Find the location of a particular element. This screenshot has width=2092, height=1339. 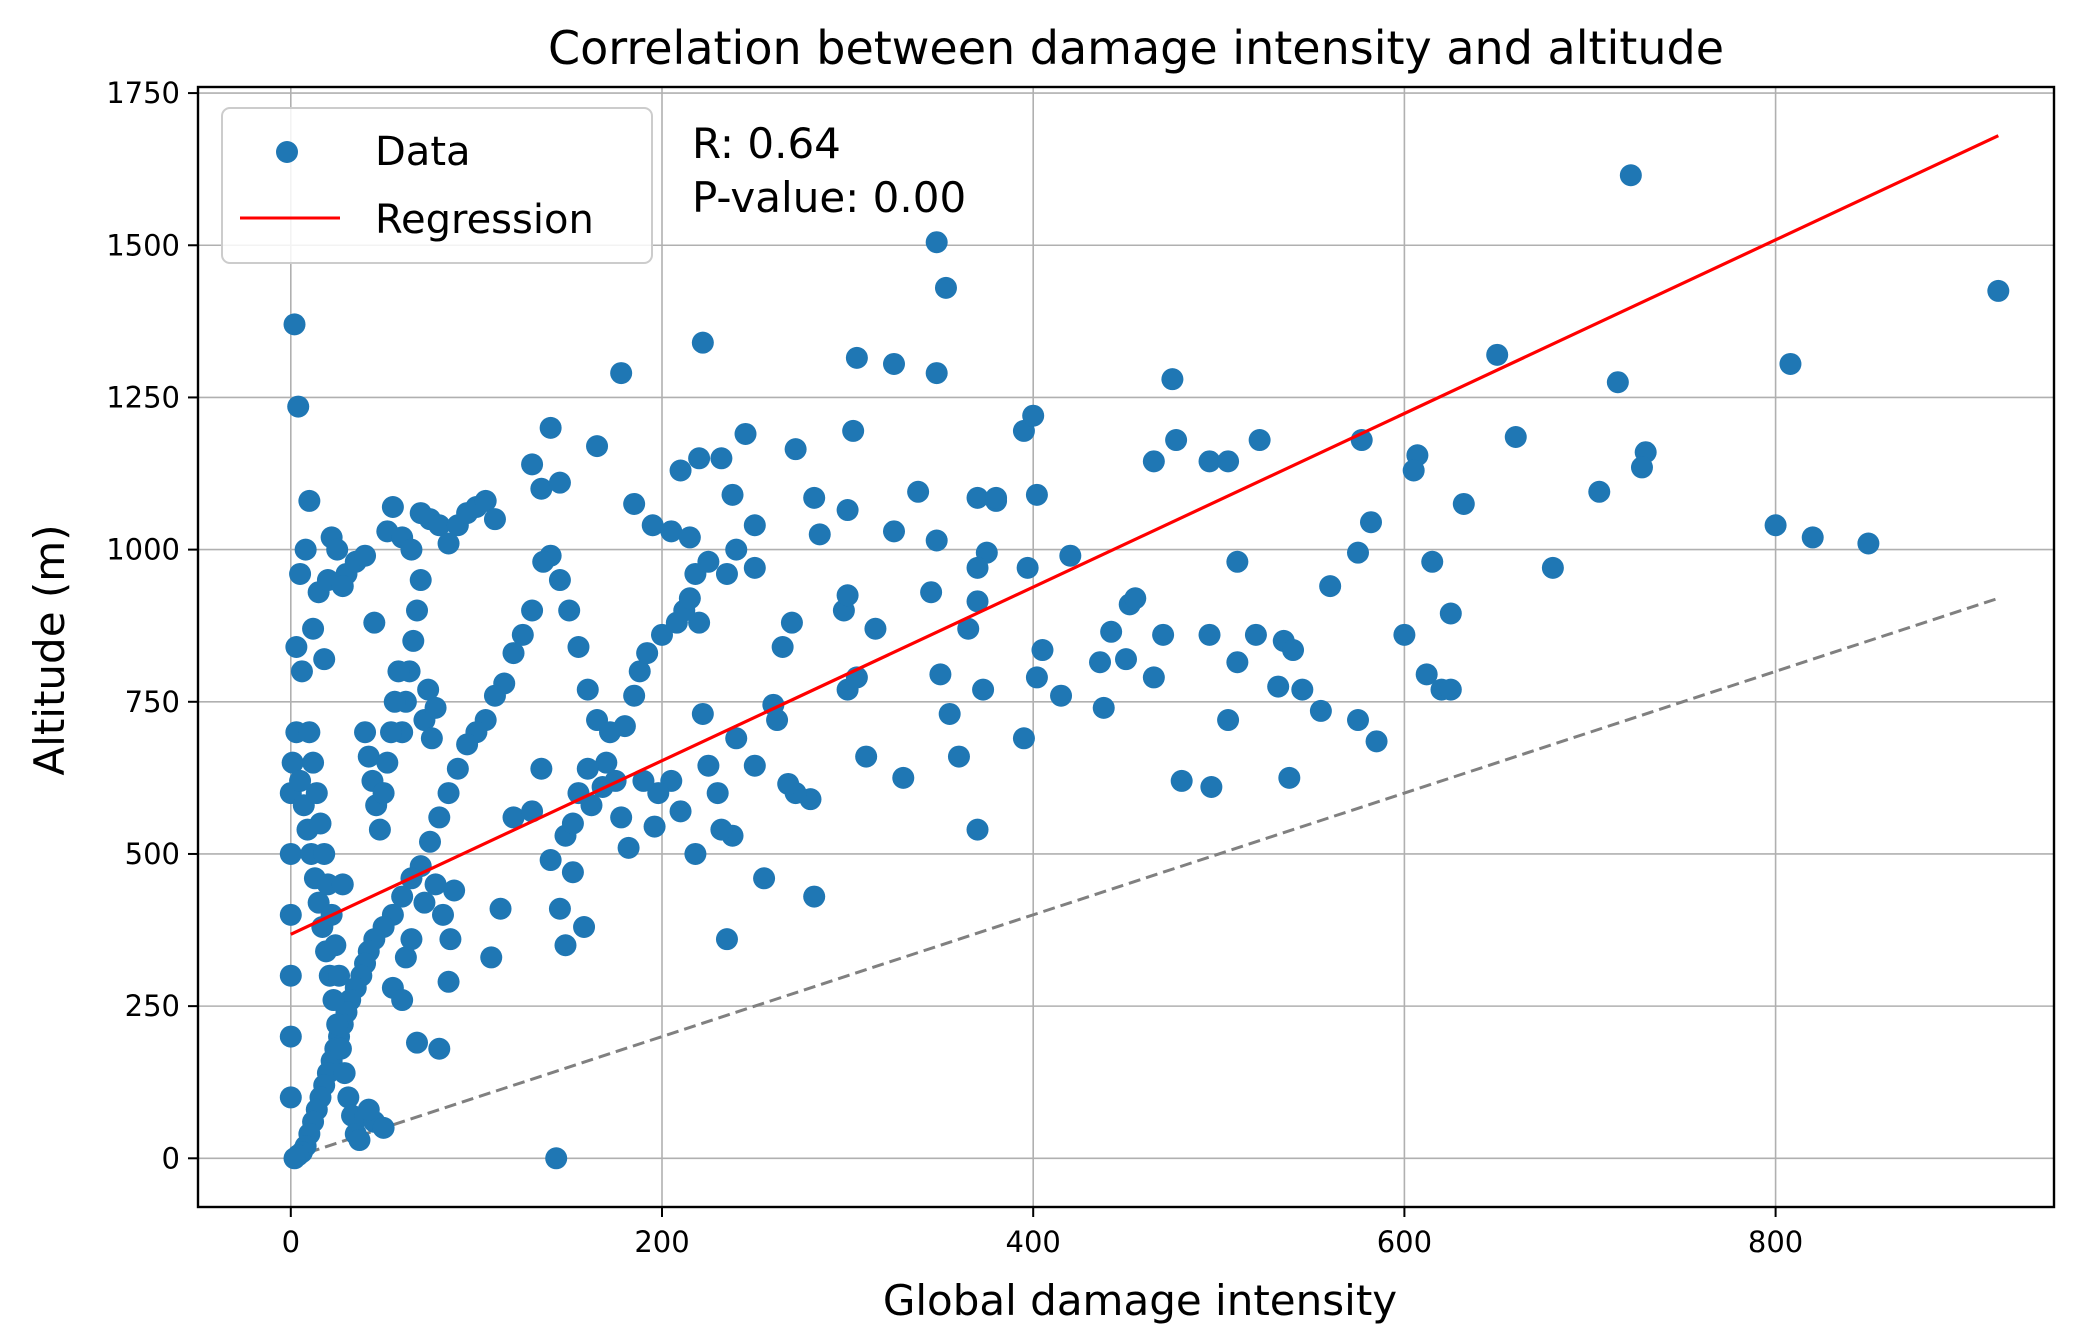

legend-data-label: Data is located at coordinates (423, 152).